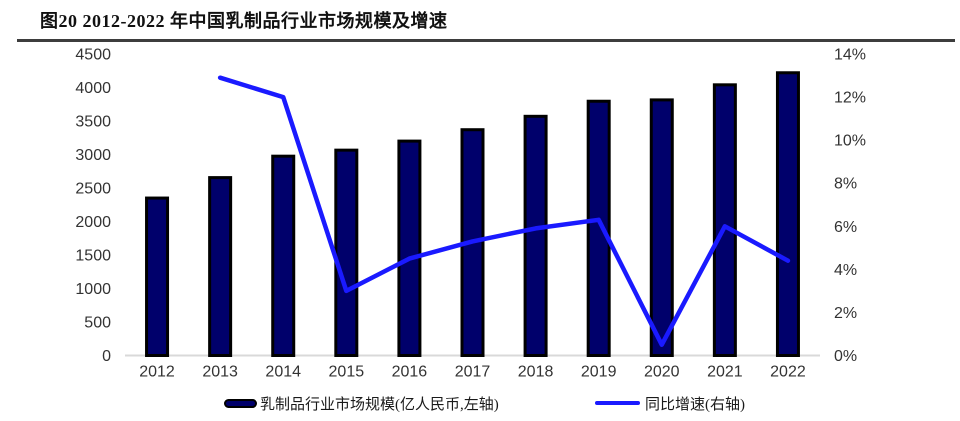 This screenshot has height=421, width=960. What do you see at coordinates (486, 40) in the screenshot?
I see `title-divider` at bounding box center [486, 40].